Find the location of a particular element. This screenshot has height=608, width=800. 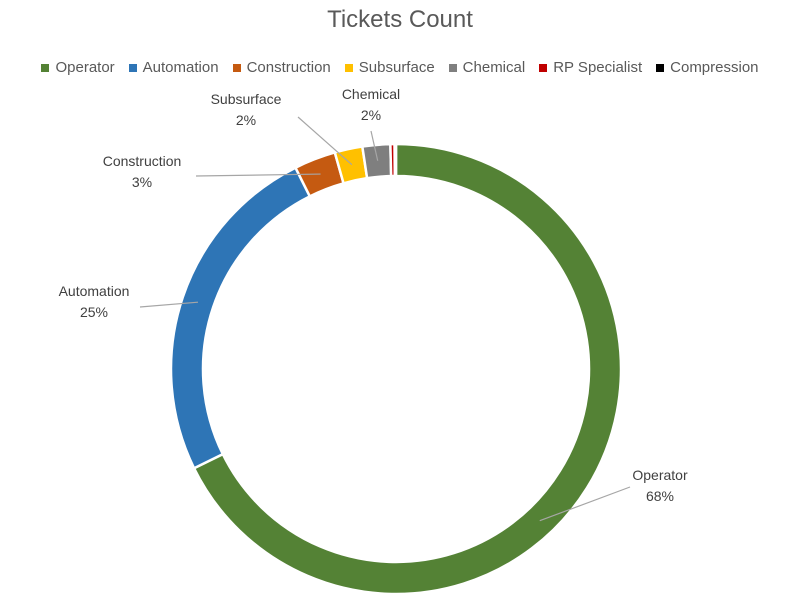

legend-swatch-construction is located at coordinates (236, 67).